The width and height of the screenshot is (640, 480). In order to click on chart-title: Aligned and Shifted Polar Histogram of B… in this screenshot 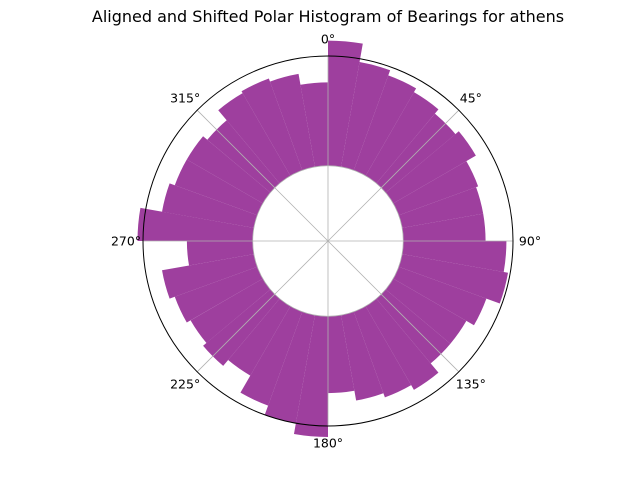, I will do `click(328, 16)`.